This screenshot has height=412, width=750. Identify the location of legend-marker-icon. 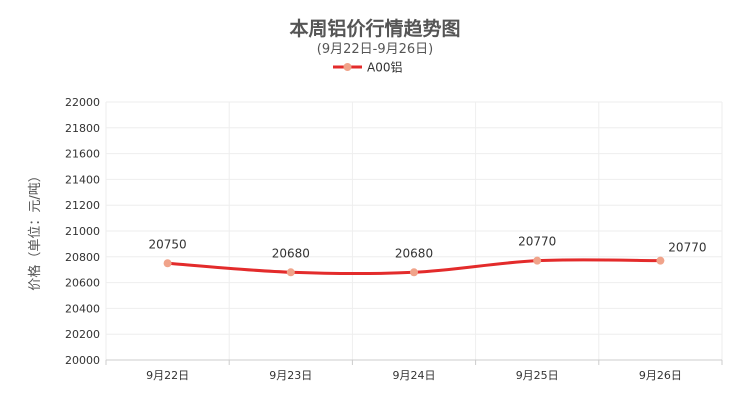
(347, 67).